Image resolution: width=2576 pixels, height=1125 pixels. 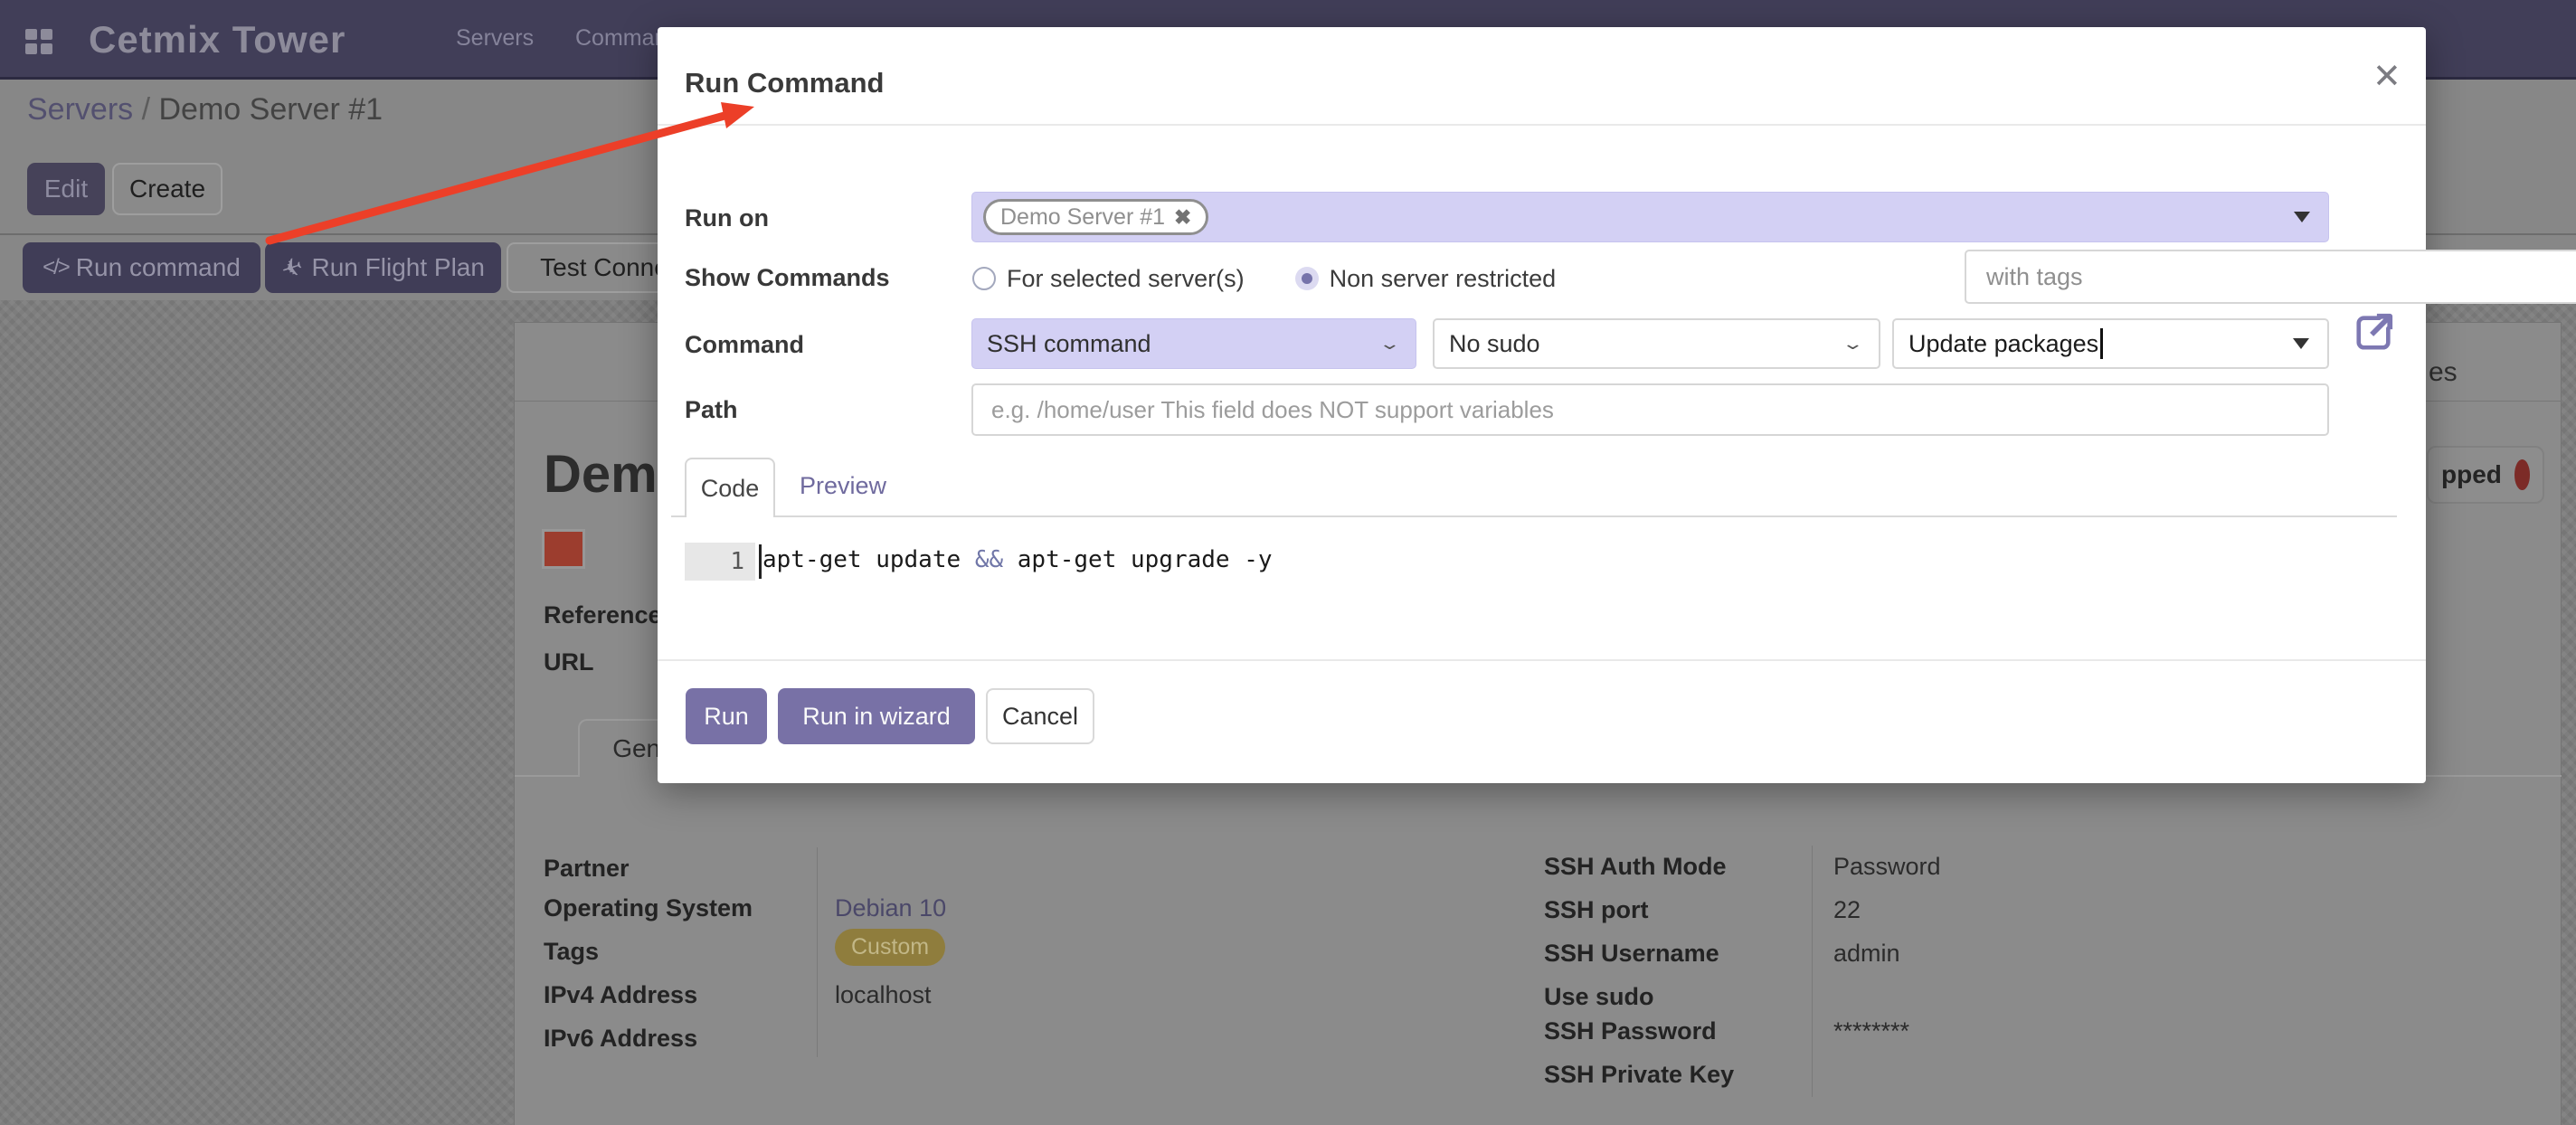 I want to click on run-in-wizard-button: Run in wizard, so click(x=877, y=716).